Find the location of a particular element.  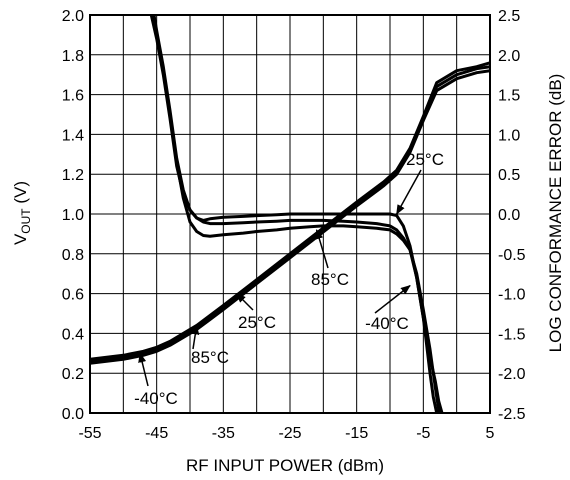

y-right-tick-label: 0.0 is located at coordinates (509, 215).